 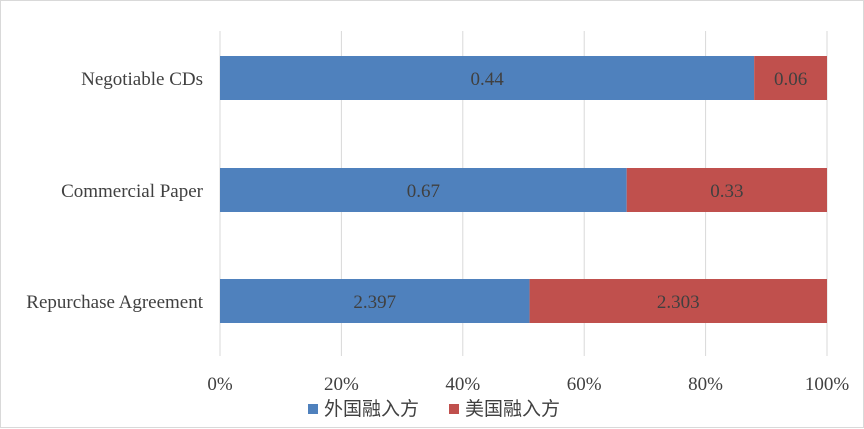 I want to click on data-label: 0.33, so click(x=726, y=191).